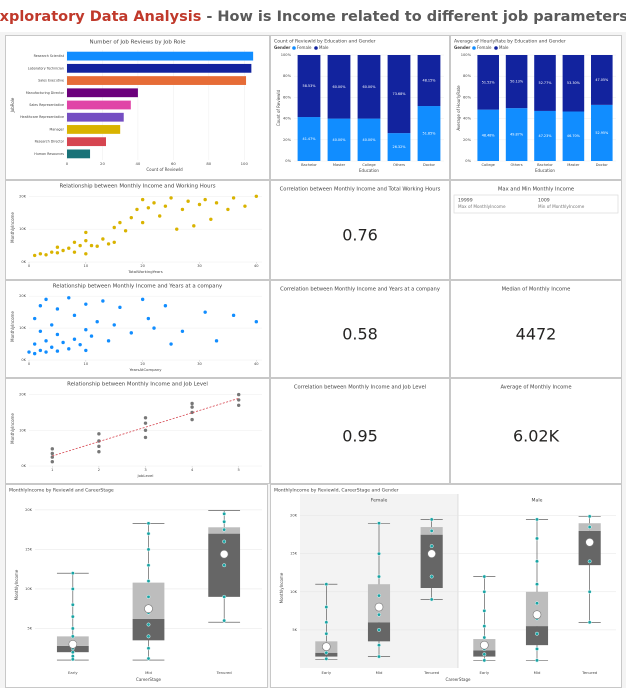 The height and width of the screenshot is (688, 626). What do you see at coordinates (399, 165) in the screenshot?
I see `x-tick-label: Others` at bounding box center [399, 165].